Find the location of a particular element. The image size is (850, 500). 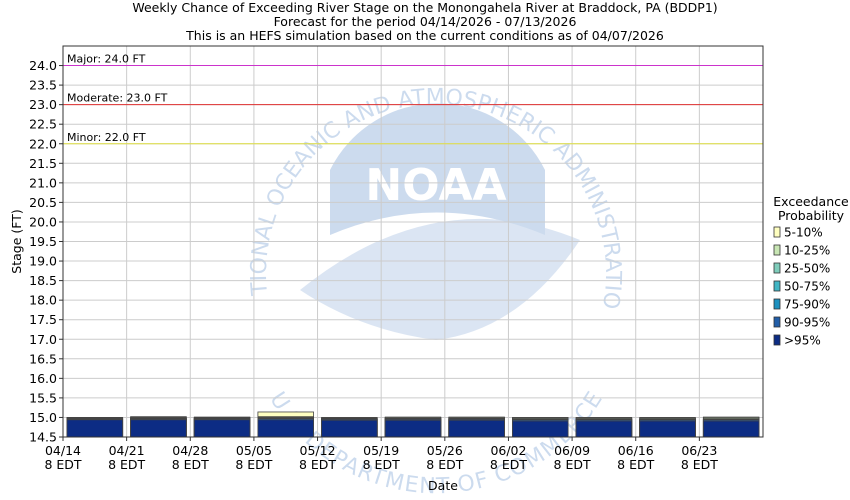

y-tick-label: 19.5 is located at coordinates (43, 241).